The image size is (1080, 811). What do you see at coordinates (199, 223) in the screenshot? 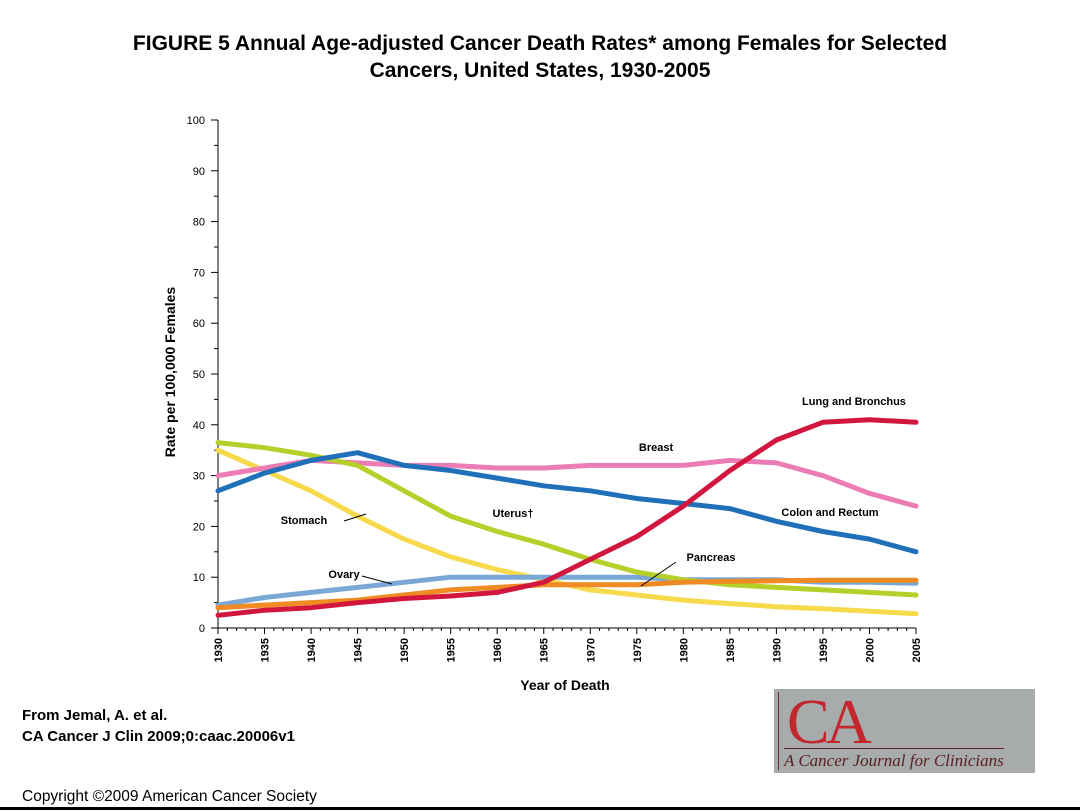
I see `y-tick-label: 80` at bounding box center [199, 223].